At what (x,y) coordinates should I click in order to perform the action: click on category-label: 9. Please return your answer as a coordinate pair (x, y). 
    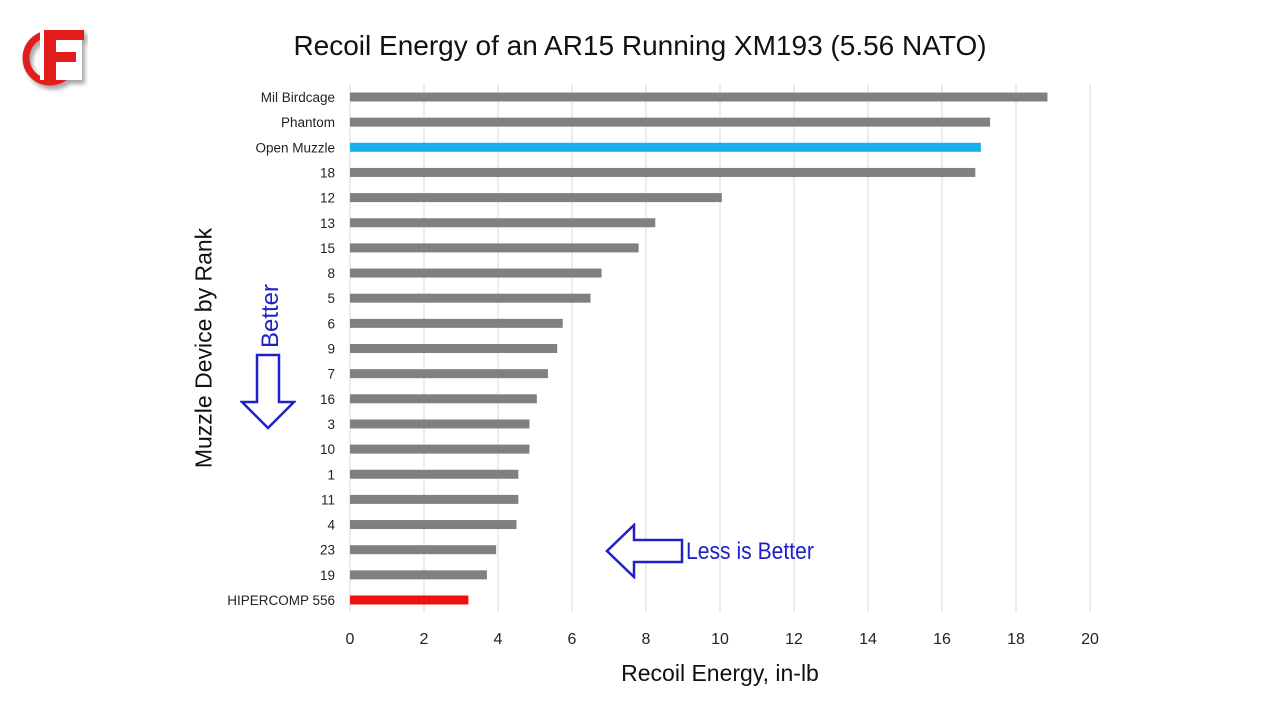
    Looking at the image, I should click on (331, 349).